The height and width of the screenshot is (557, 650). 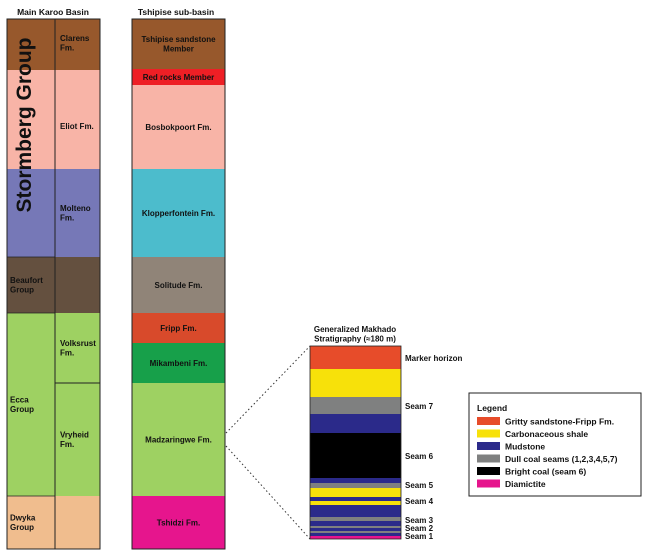 What do you see at coordinates (176, 12) in the screenshot?
I see `tshipise-heading: Tshipise sub-basin` at bounding box center [176, 12].